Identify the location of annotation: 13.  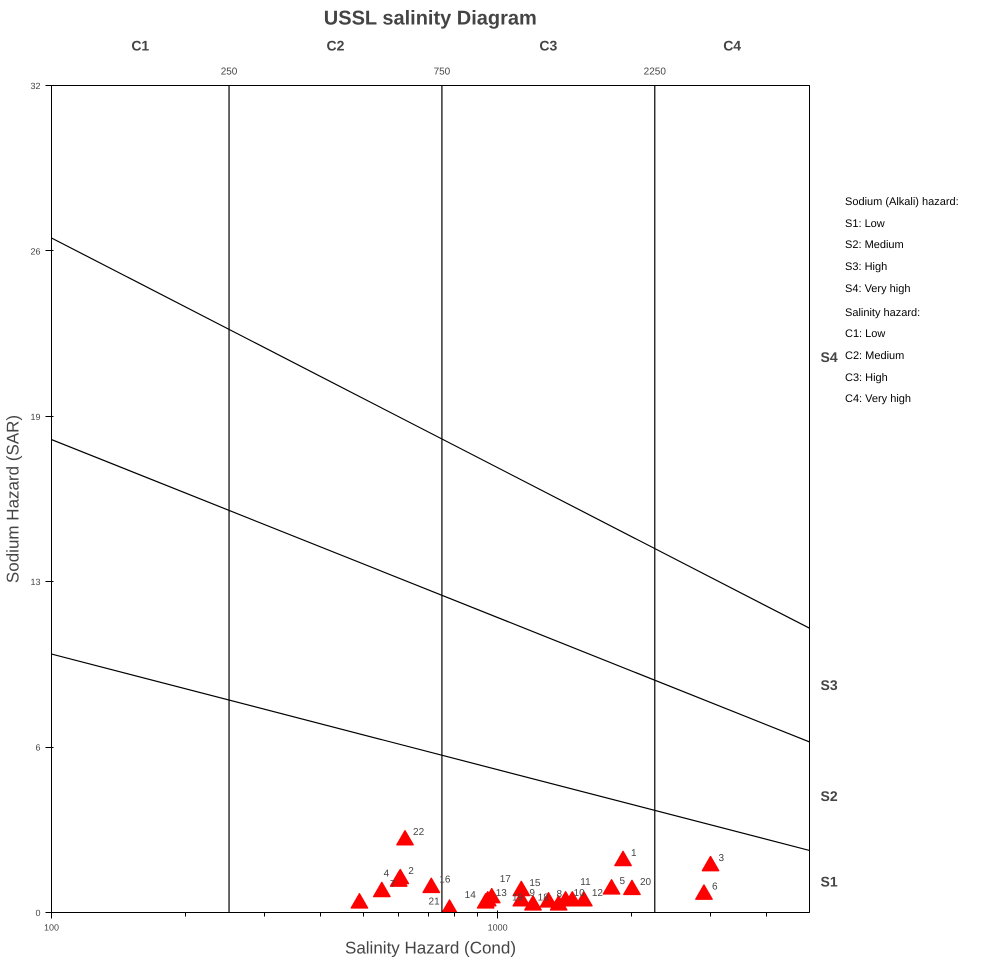
(502, 894).